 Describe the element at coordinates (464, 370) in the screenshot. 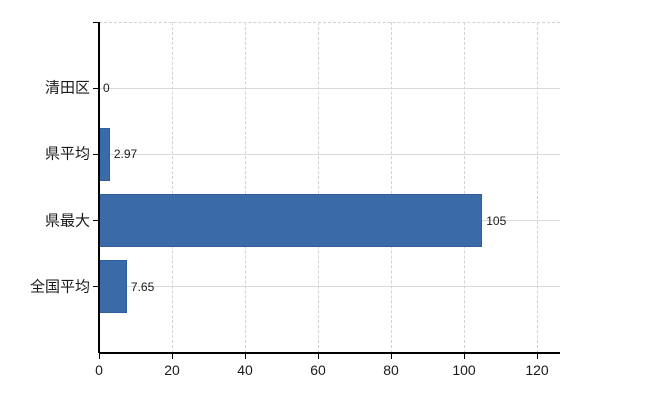

I see `x-tick-label: 100` at that location.